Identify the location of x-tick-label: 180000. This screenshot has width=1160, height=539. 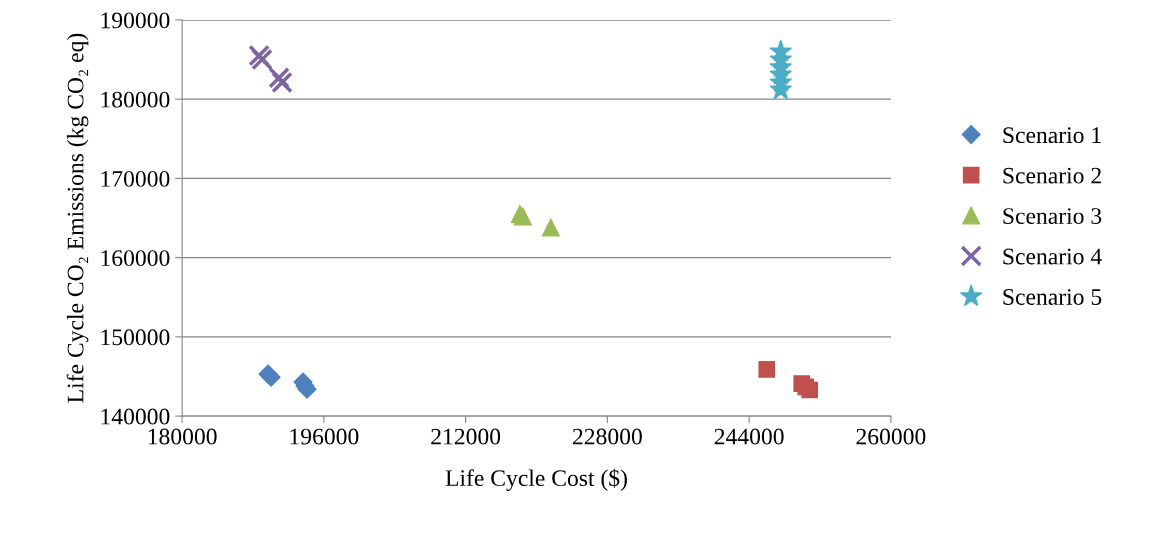
(182, 436).